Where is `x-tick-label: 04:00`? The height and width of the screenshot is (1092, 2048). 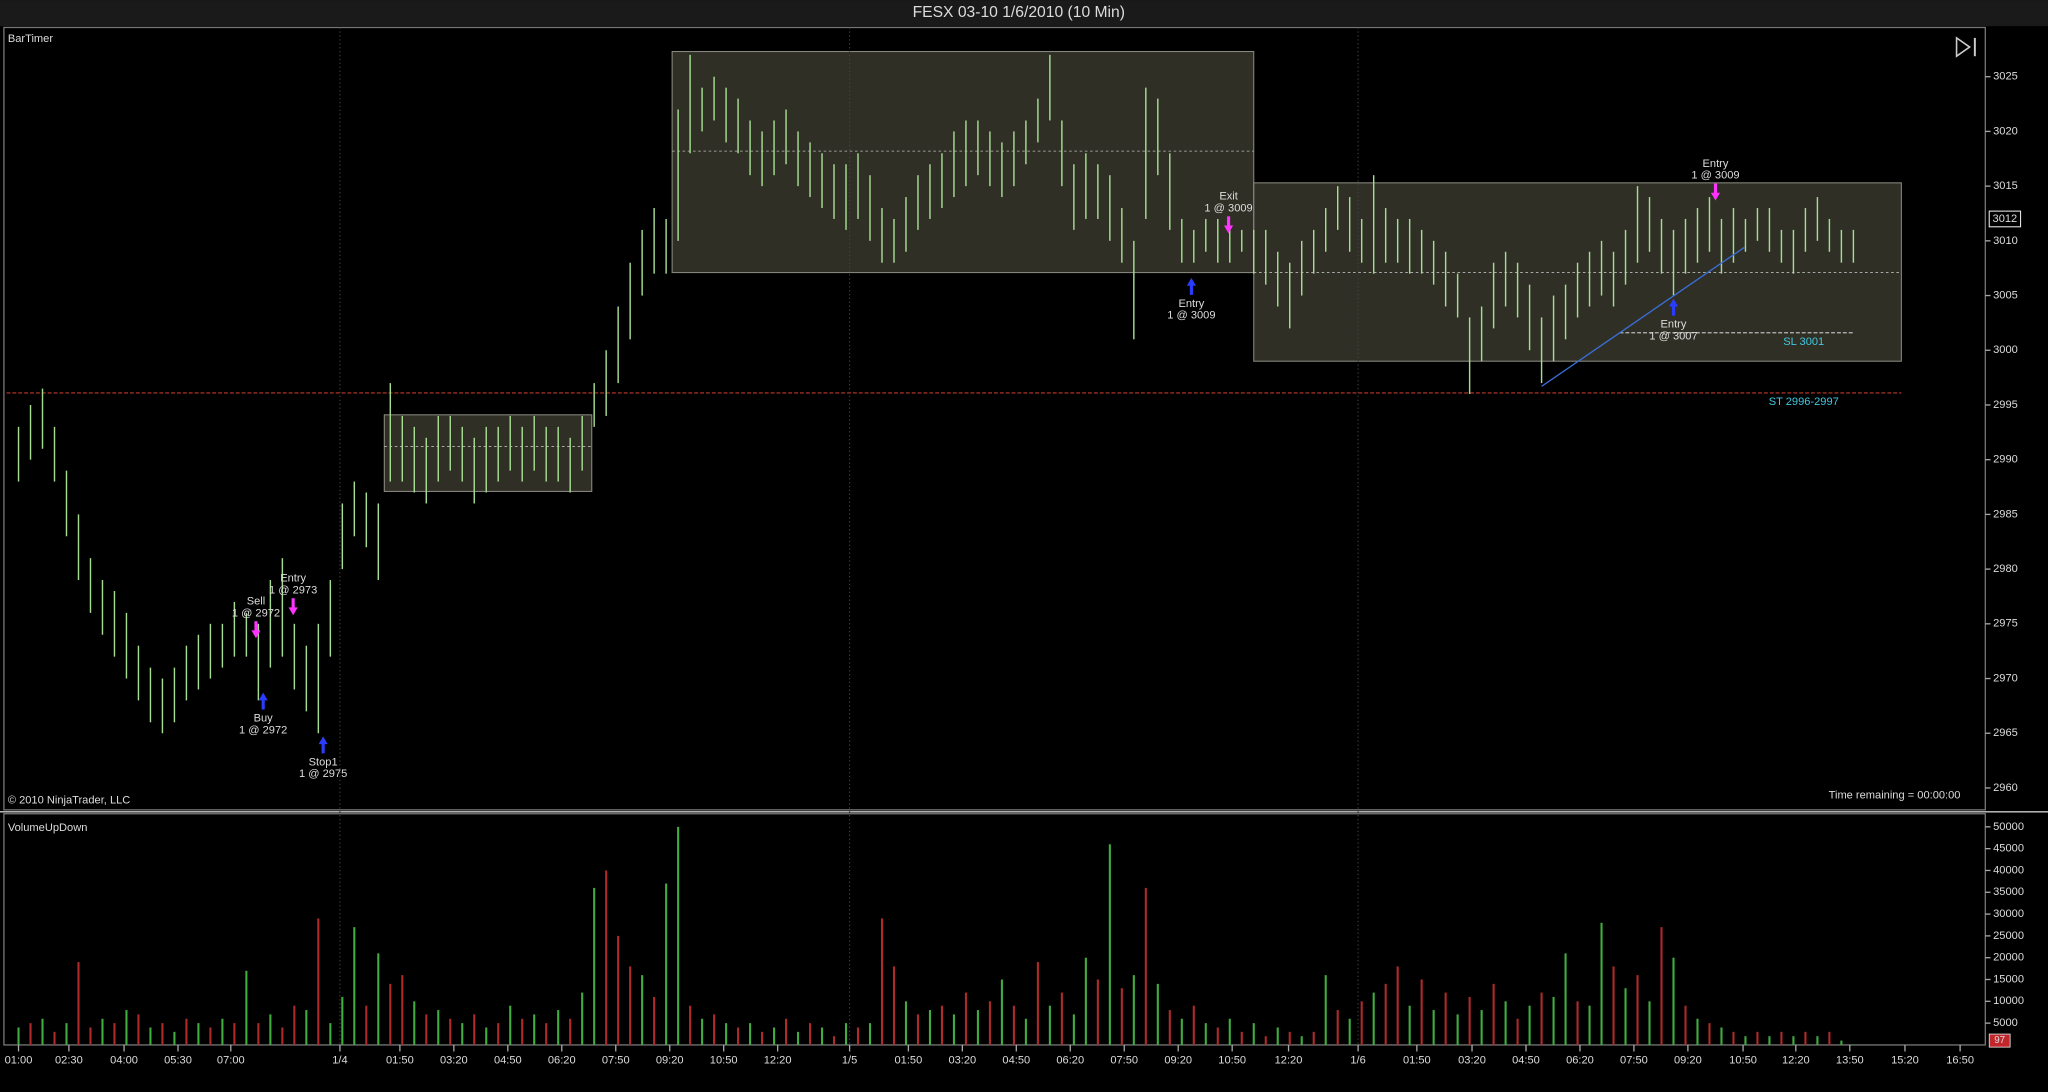 x-tick-label: 04:00 is located at coordinates (124, 1061).